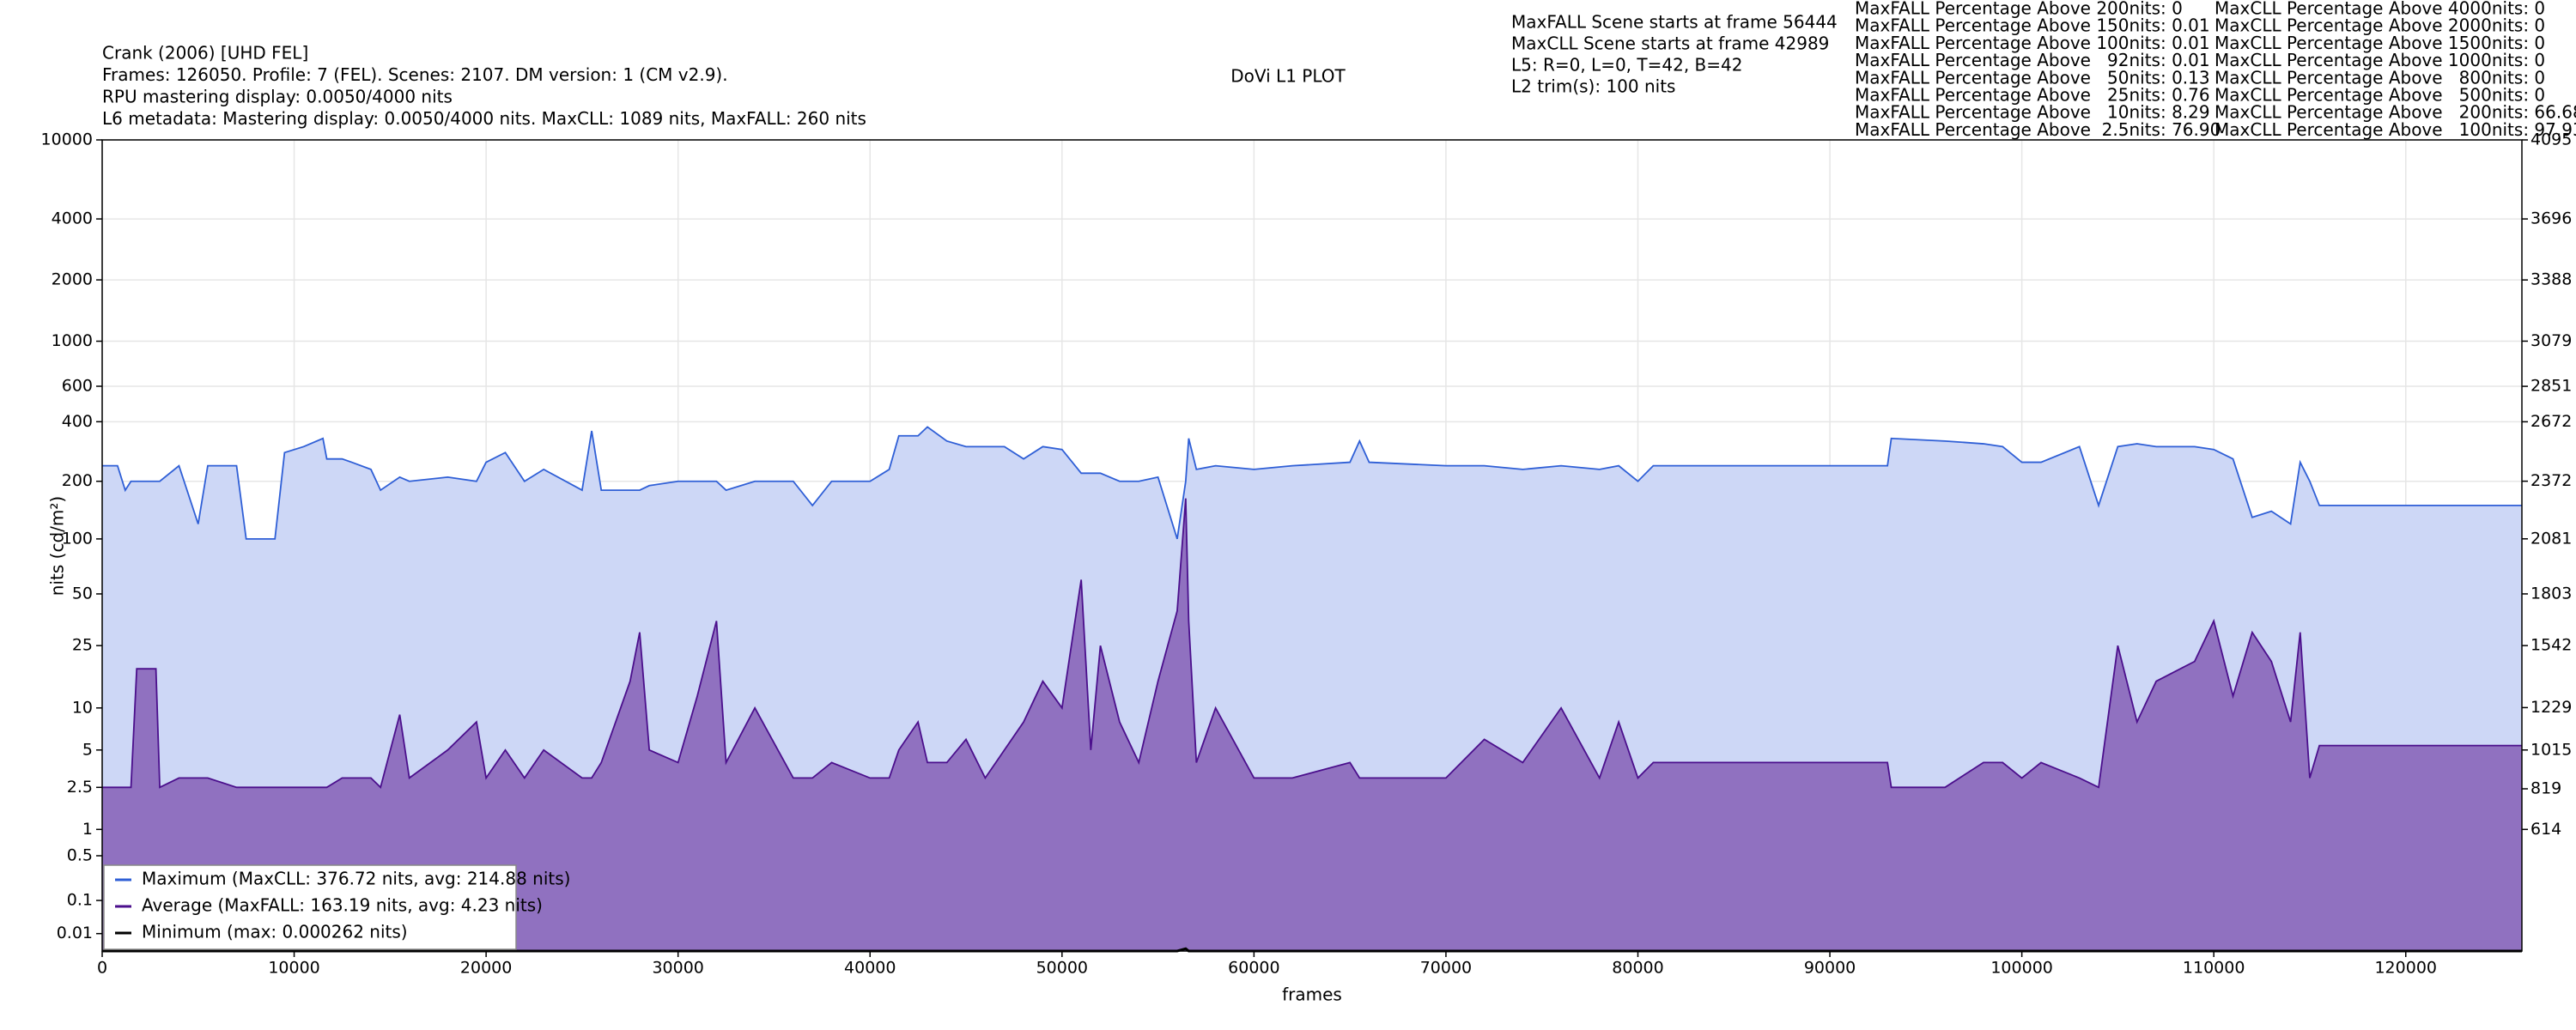 This screenshot has width=2576, height=1030. What do you see at coordinates (293, 968) in the screenshot?
I see `x-tick-label: 10000` at bounding box center [293, 968].